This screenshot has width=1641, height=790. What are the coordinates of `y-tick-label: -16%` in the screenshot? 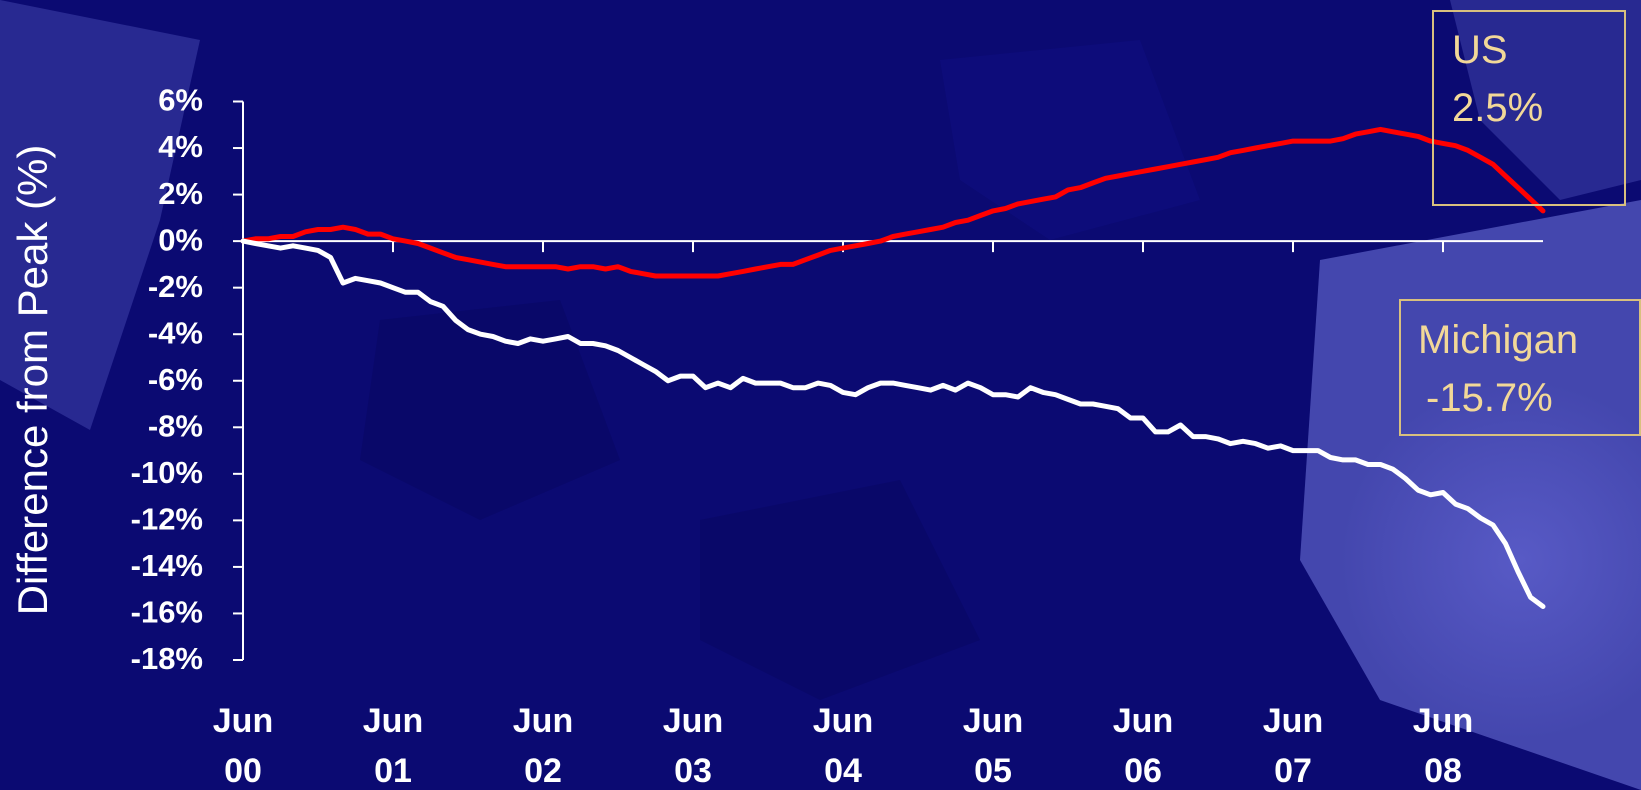 It's located at (167, 612).